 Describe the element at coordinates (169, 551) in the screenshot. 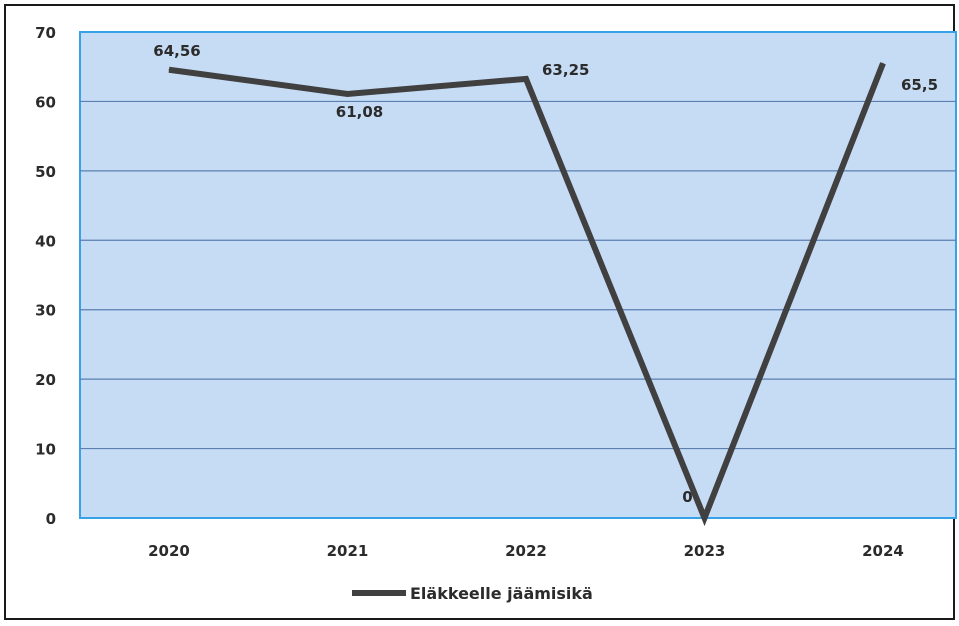

I see `x-tick-label: 2020` at that location.